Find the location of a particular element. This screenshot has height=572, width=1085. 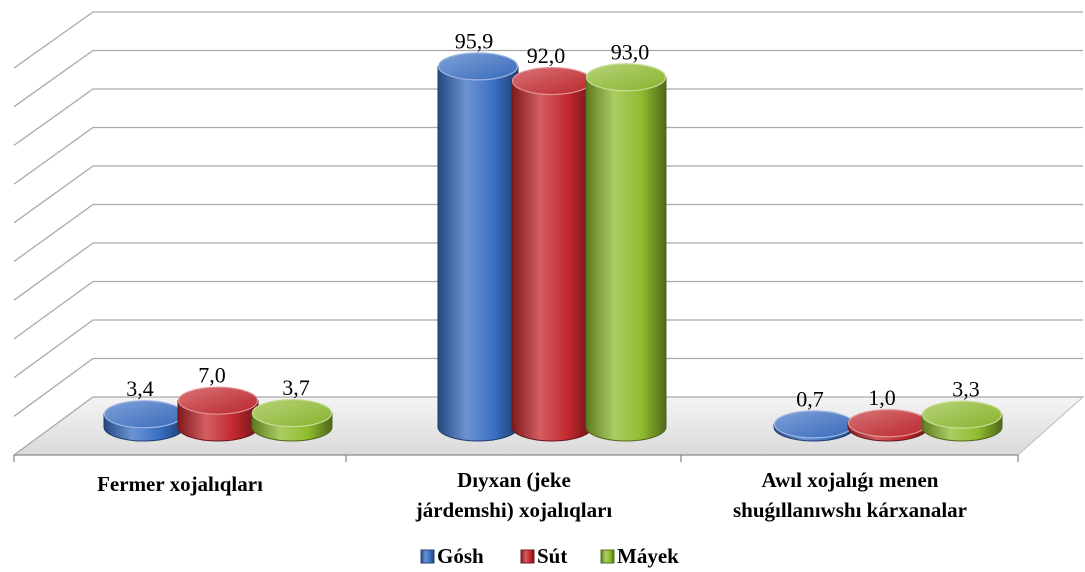

data-label: 93,0 is located at coordinates (630, 51).